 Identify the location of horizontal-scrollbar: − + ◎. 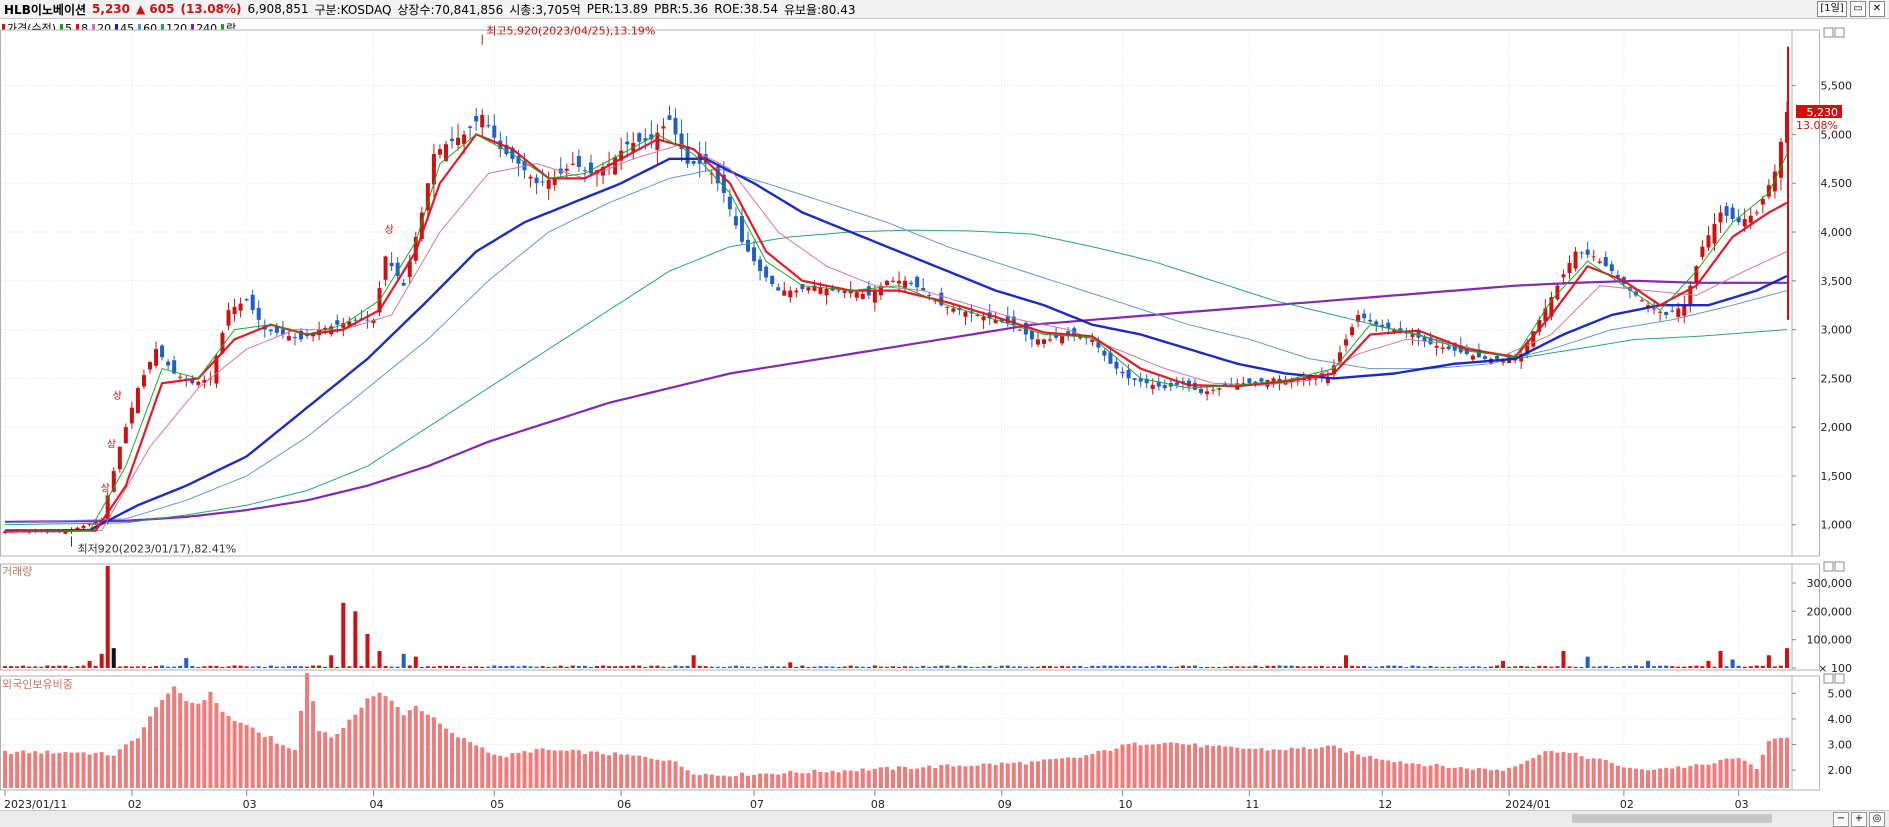
(944, 818).